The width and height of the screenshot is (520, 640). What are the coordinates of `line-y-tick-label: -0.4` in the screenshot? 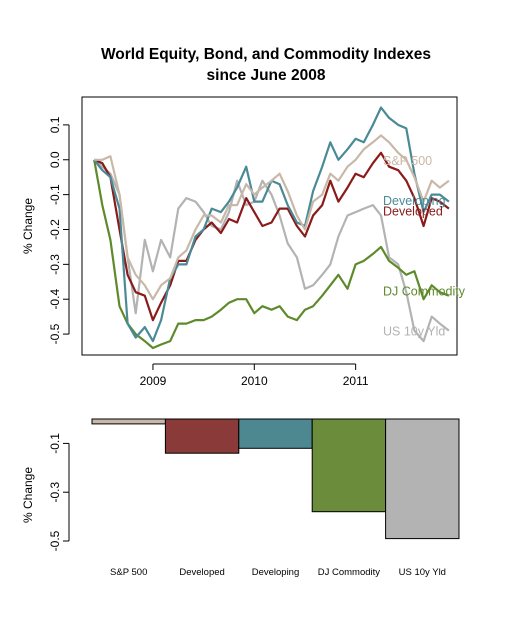 It's located at (55, 299).